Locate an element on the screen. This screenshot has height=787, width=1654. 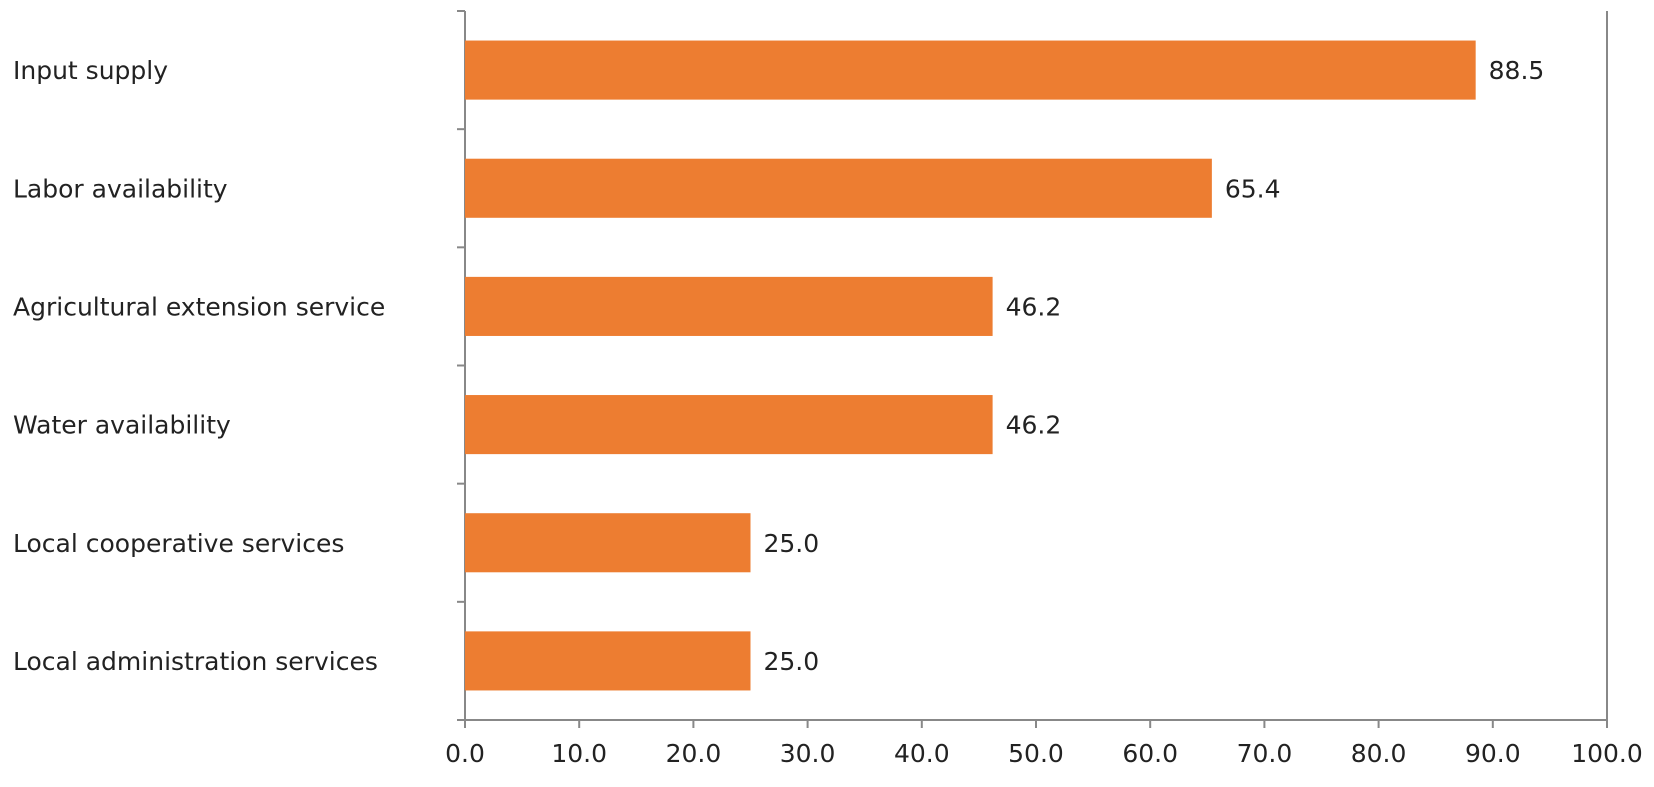
y-tick-label: Local cooperative services is located at coordinates (178, 543).